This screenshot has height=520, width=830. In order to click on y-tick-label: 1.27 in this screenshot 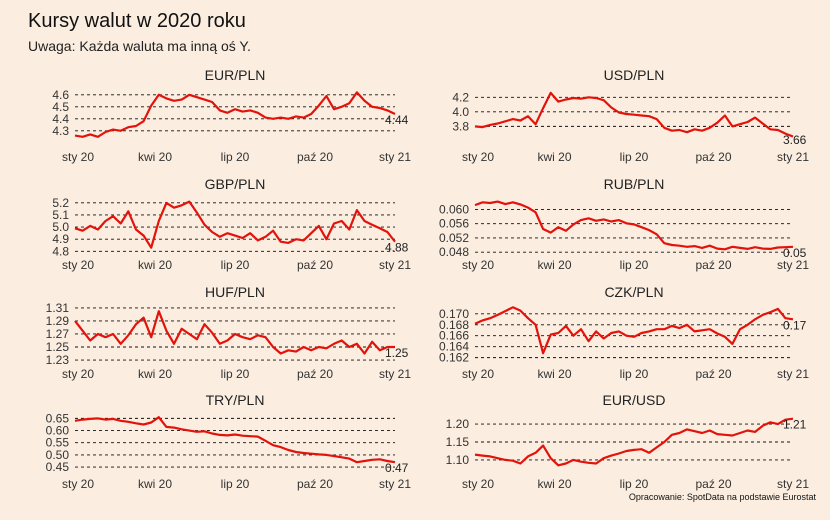, I will do `click(58, 334)`.